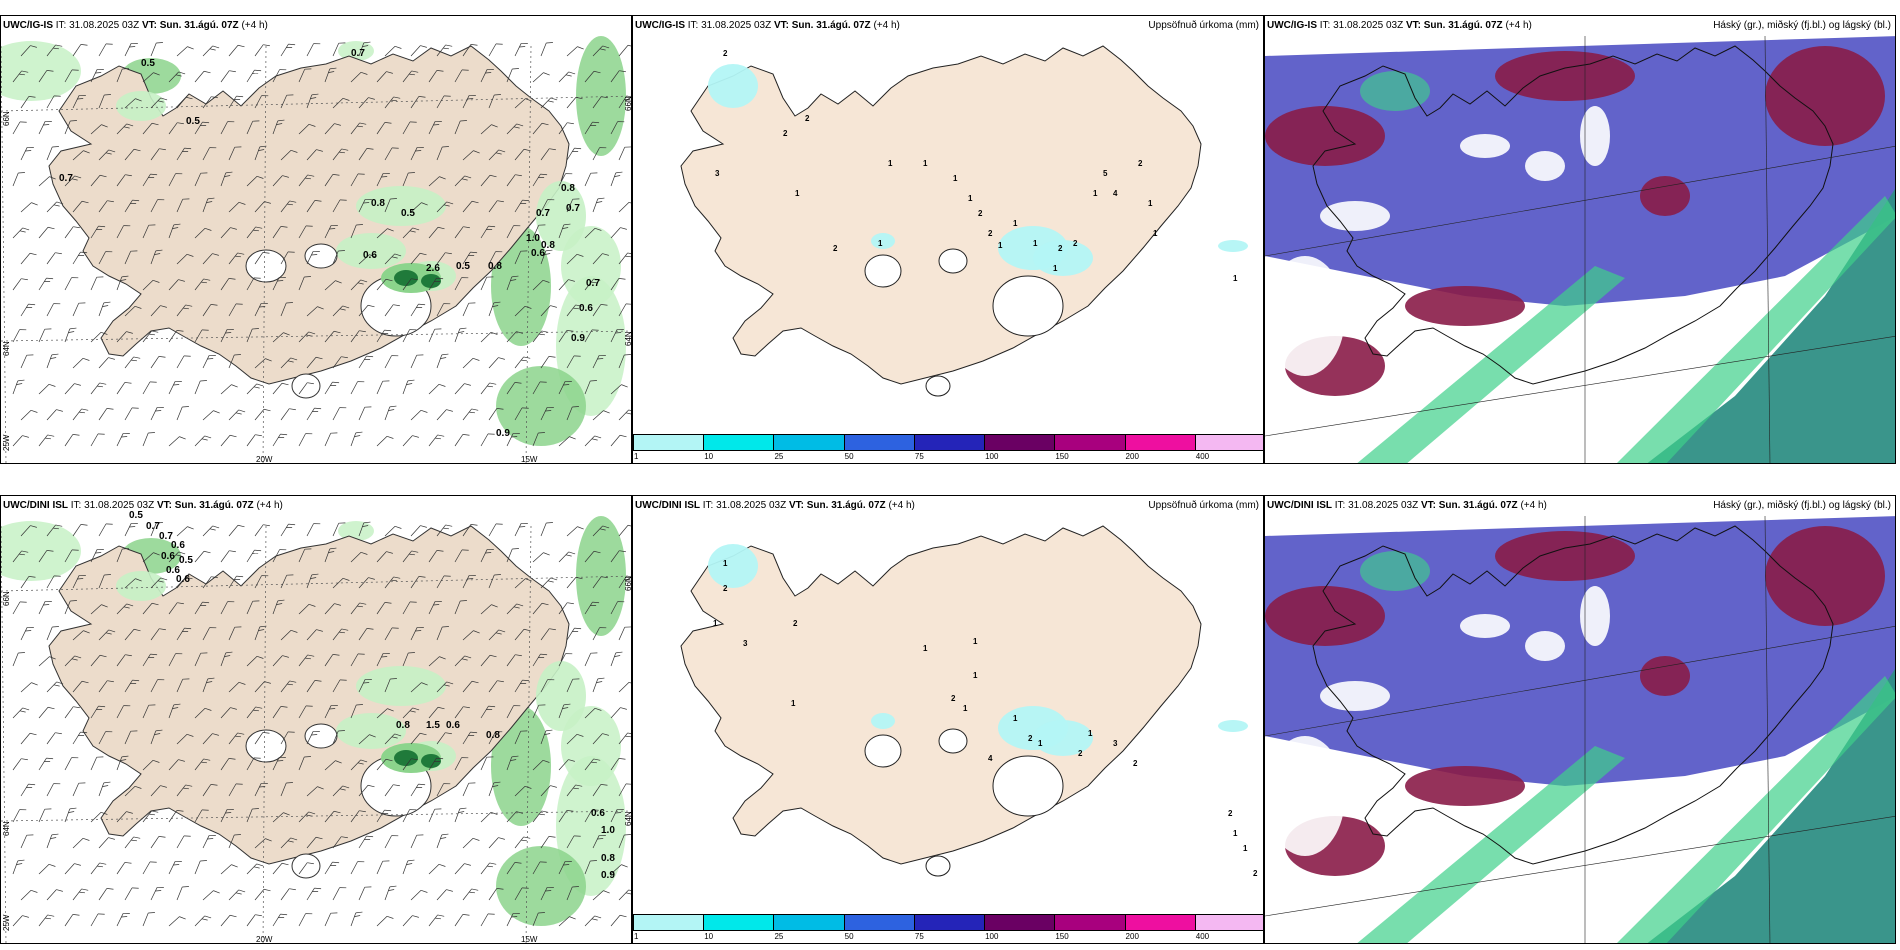 The image size is (1900, 950). What do you see at coordinates (965, 708) in the screenshot?
I see `precip-value-label: 1` at bounding box center [965, 708].